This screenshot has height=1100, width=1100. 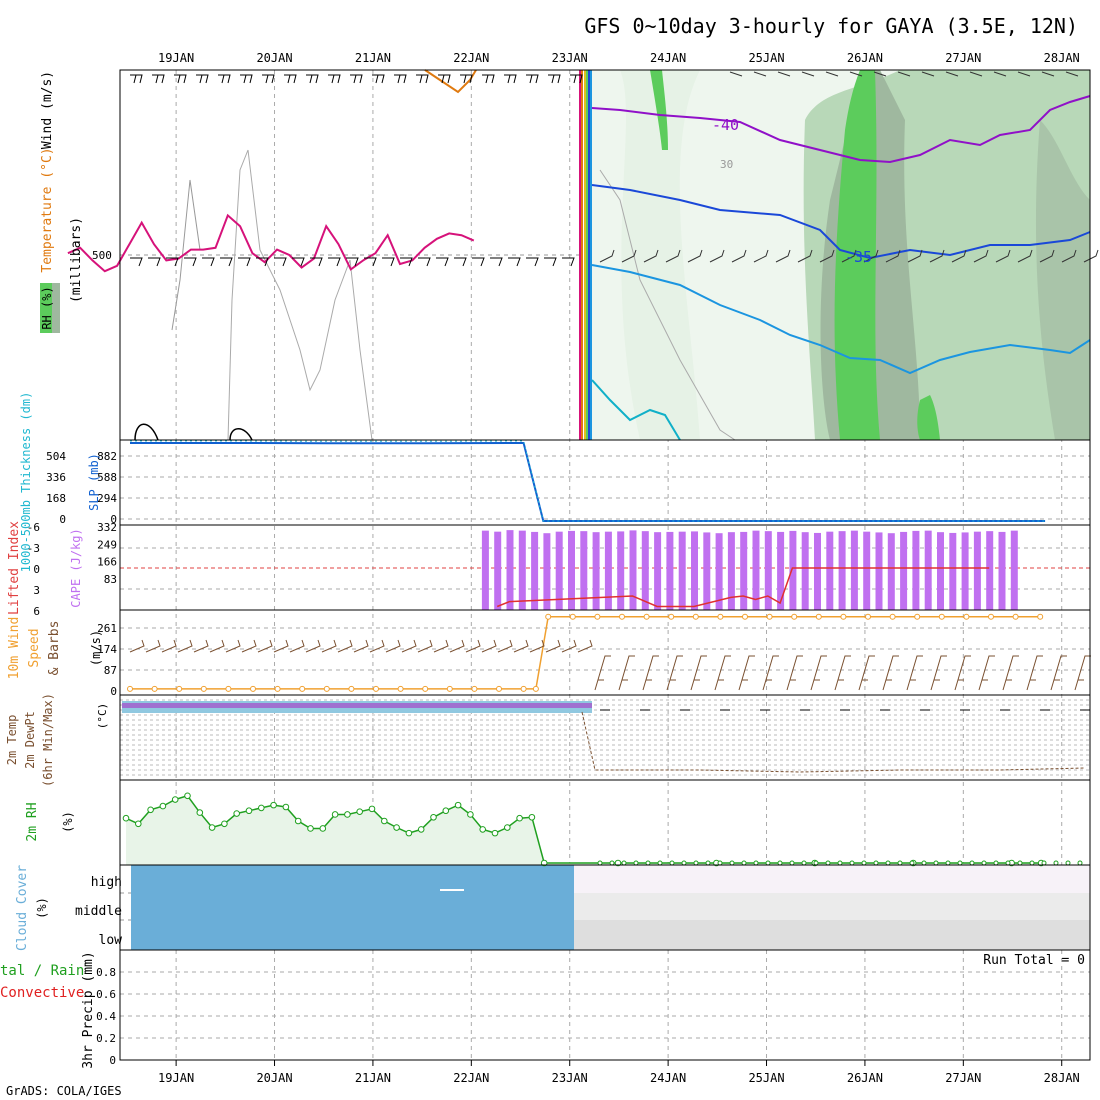 What do you see at coordinates (32, 821) in the screenshot?
I see `rh2m-axis-label: 2m RH` at bounding box center [32, 821].